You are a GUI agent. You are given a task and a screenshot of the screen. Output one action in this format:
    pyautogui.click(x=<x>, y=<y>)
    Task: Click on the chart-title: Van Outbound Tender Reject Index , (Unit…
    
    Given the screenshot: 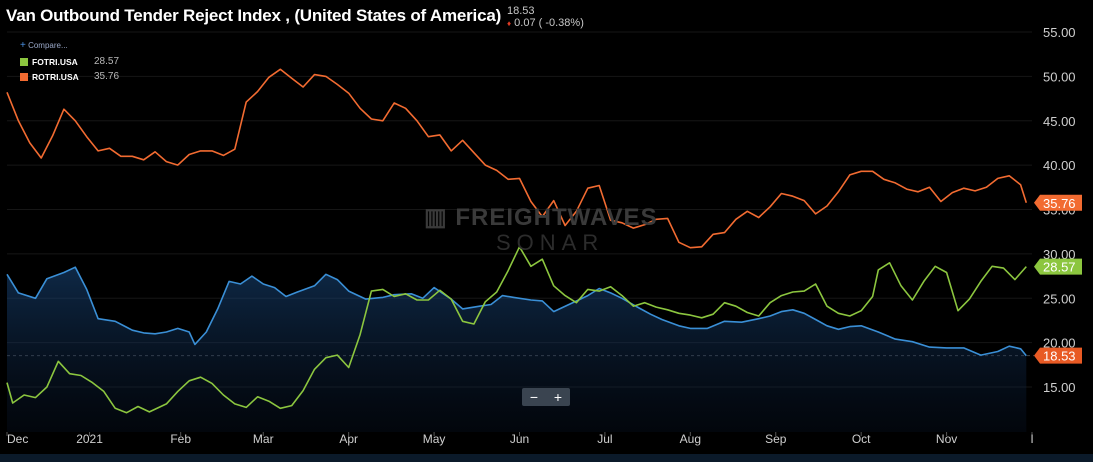 What is the action you would take?
    pyautogui.click(x=254, y=15)
    